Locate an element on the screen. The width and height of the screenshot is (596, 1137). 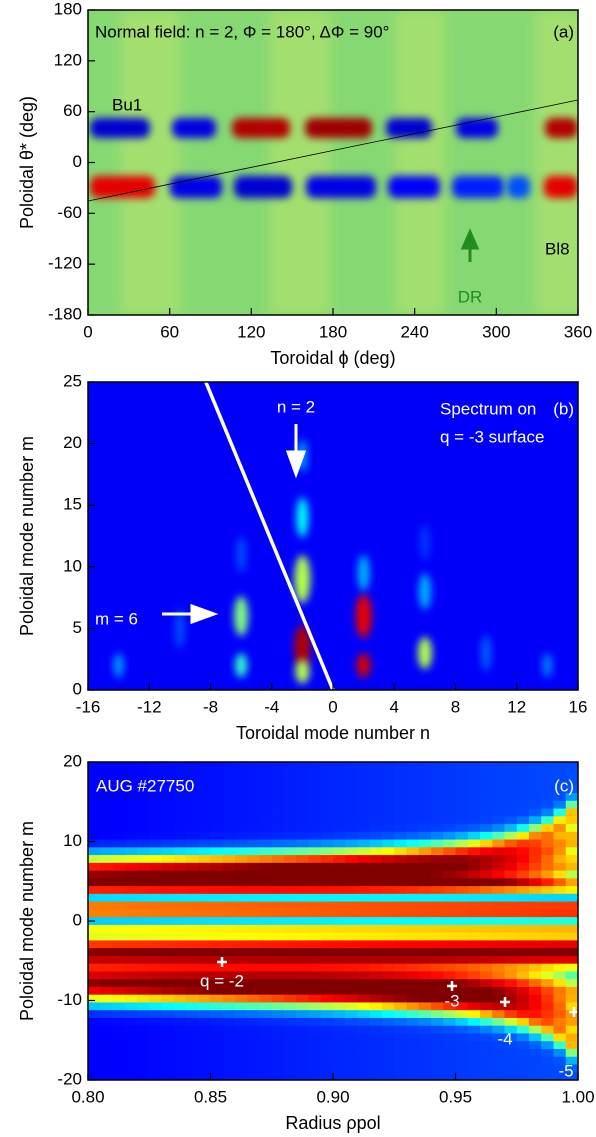
x-tick-label: -4 is located at coordinates (271, 706).